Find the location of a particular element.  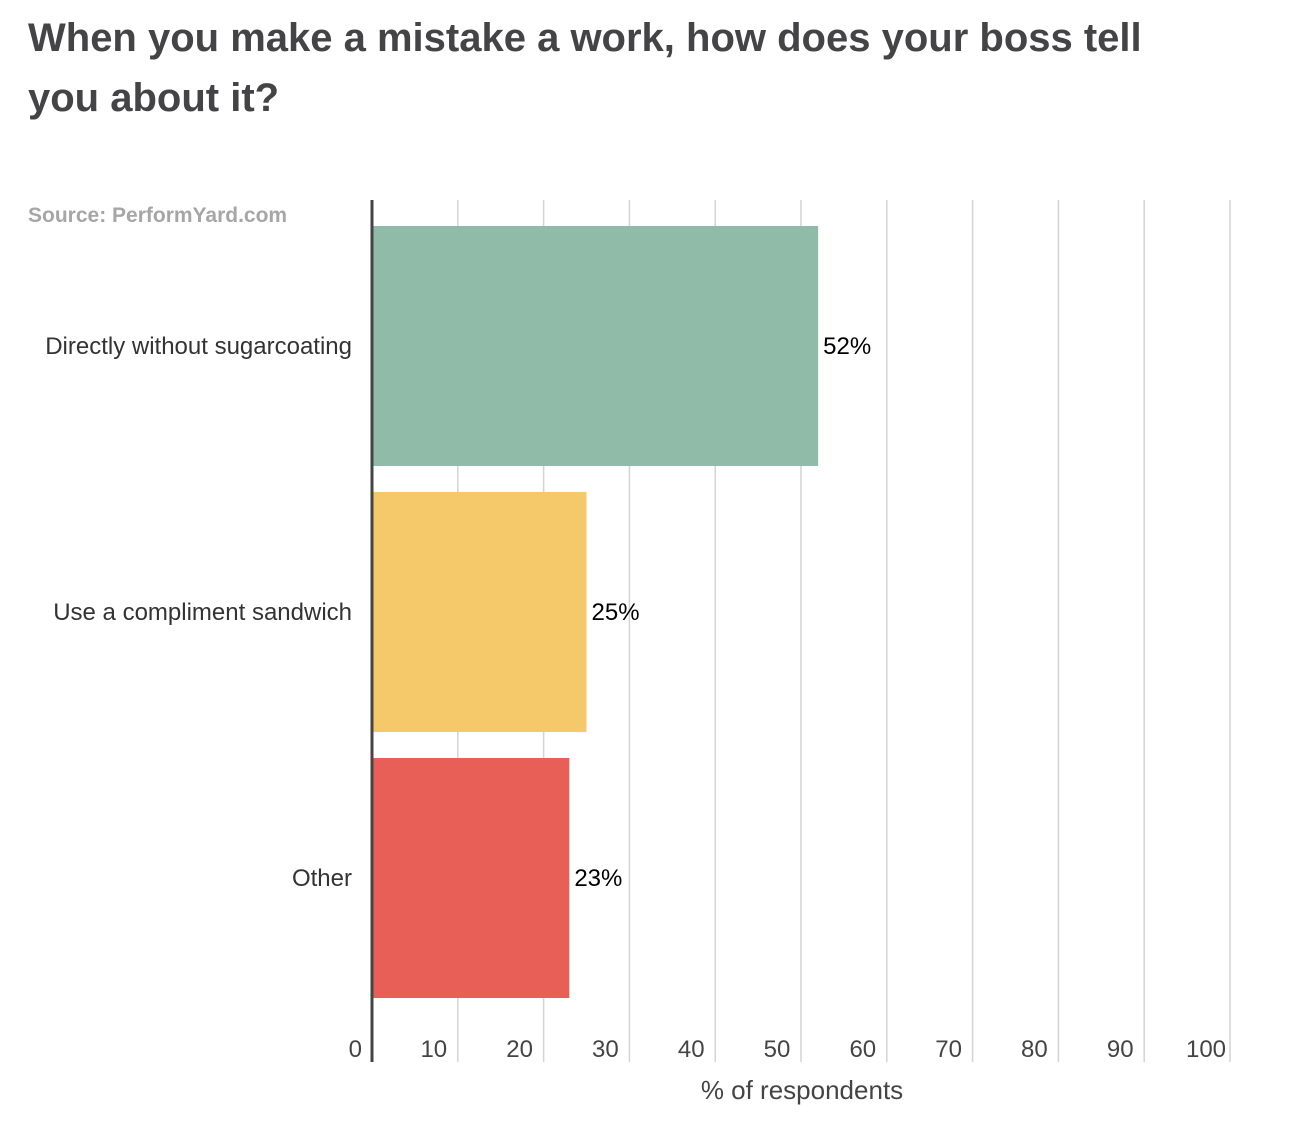

x-tick-label: 50 is located at coordinates (777, 1049).